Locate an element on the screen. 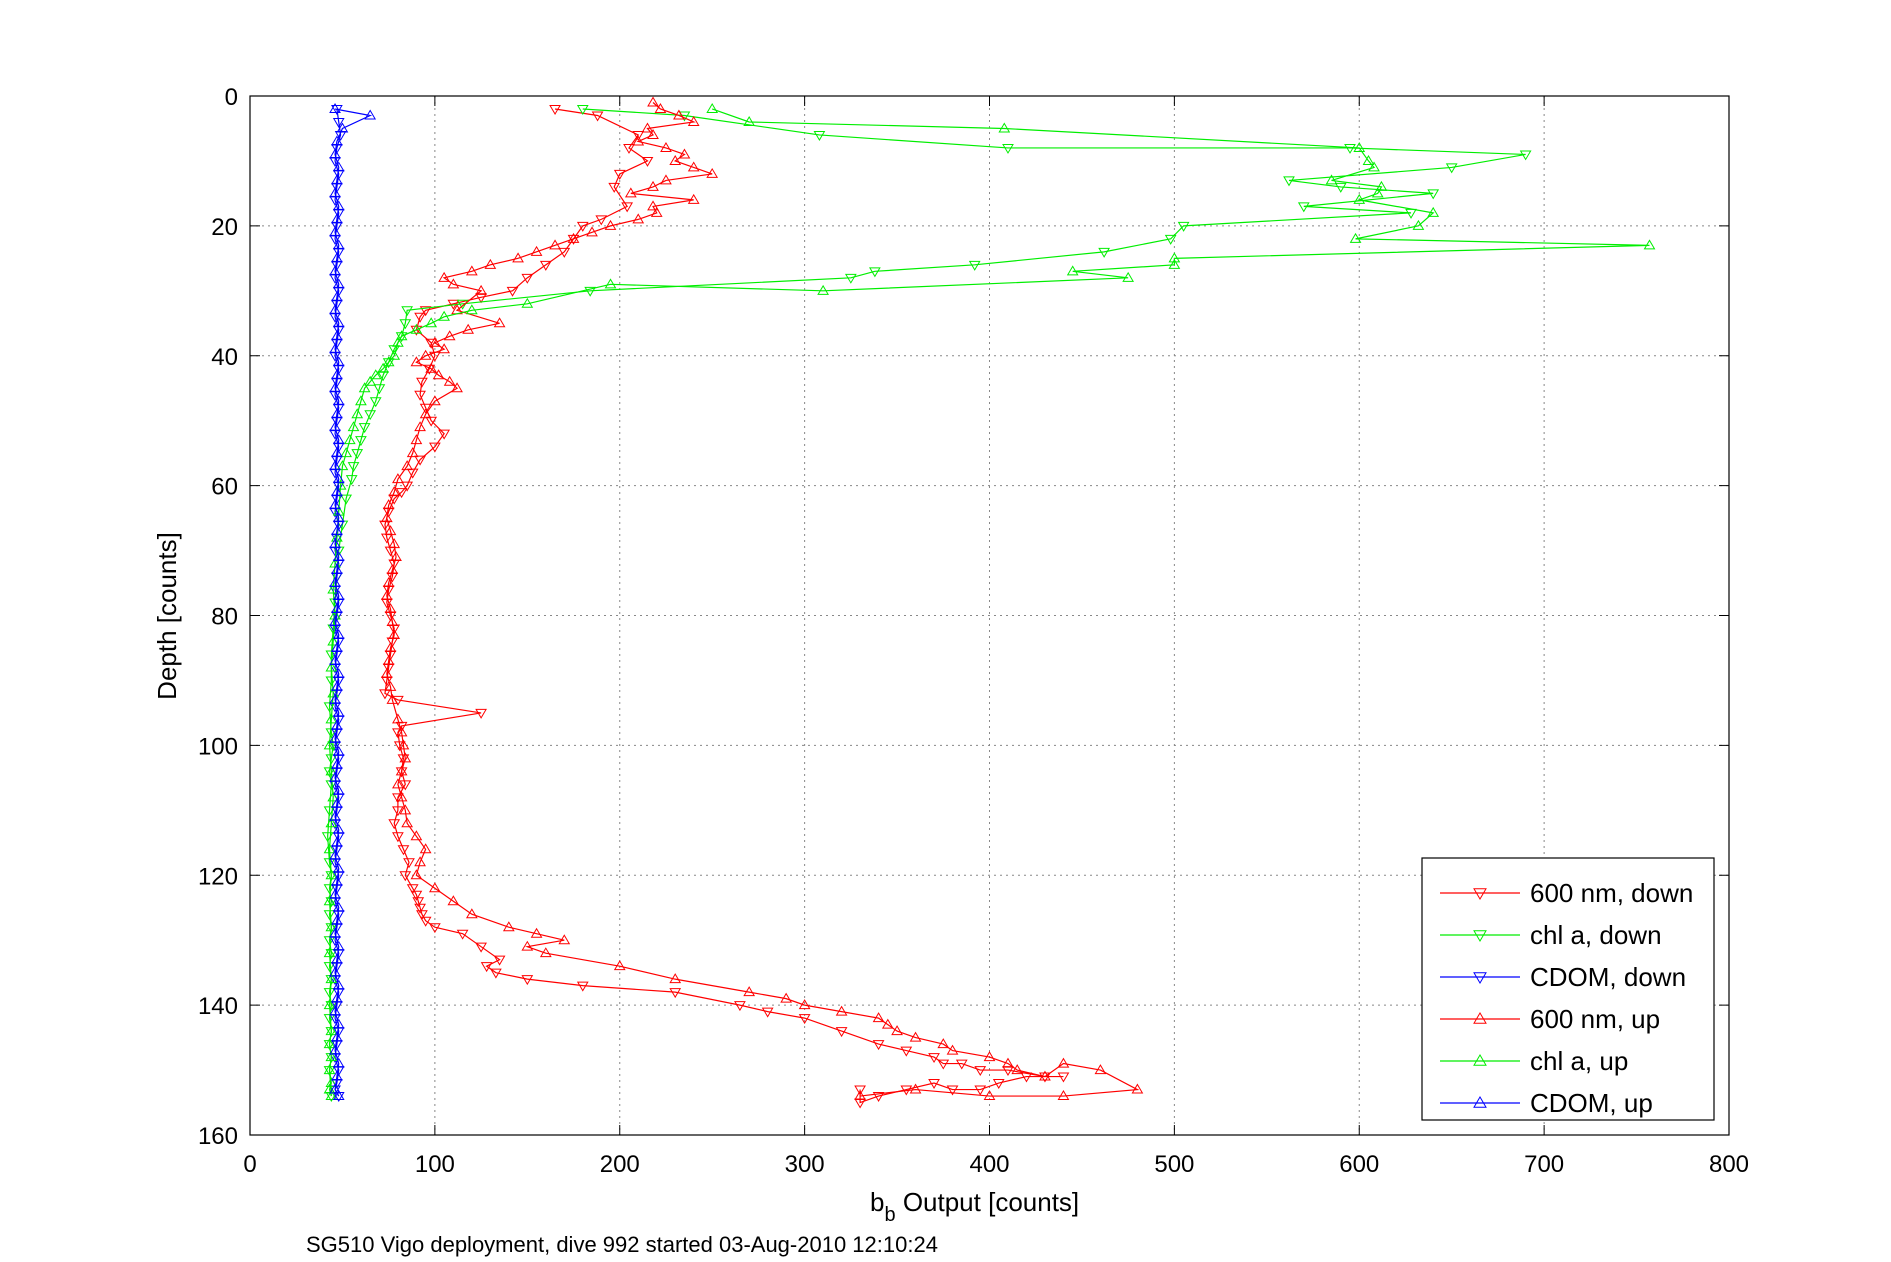  x-tick-label: 100 is located at coordinates (435, 1164).